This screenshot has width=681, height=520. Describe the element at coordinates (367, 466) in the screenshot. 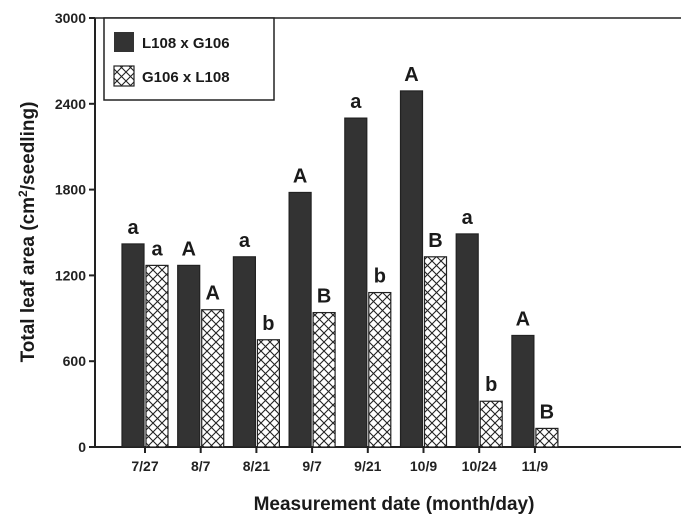

I see `x-tick-label: 9/21` at that location.